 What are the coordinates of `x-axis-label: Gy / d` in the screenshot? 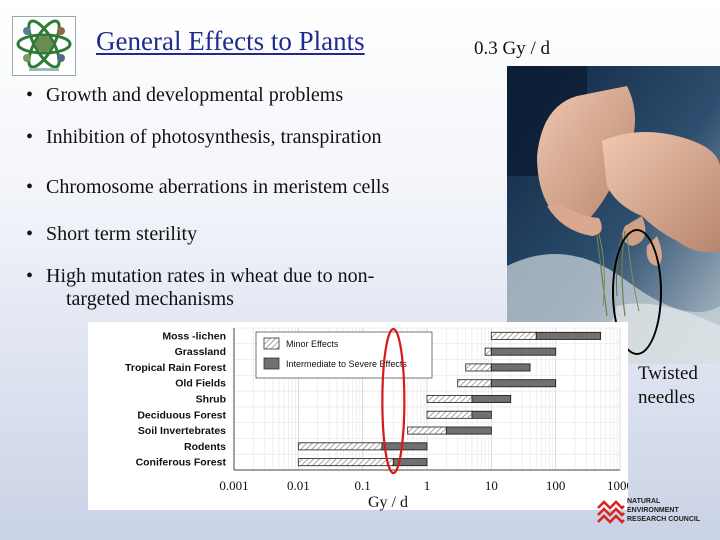 It's located at (388, 502).